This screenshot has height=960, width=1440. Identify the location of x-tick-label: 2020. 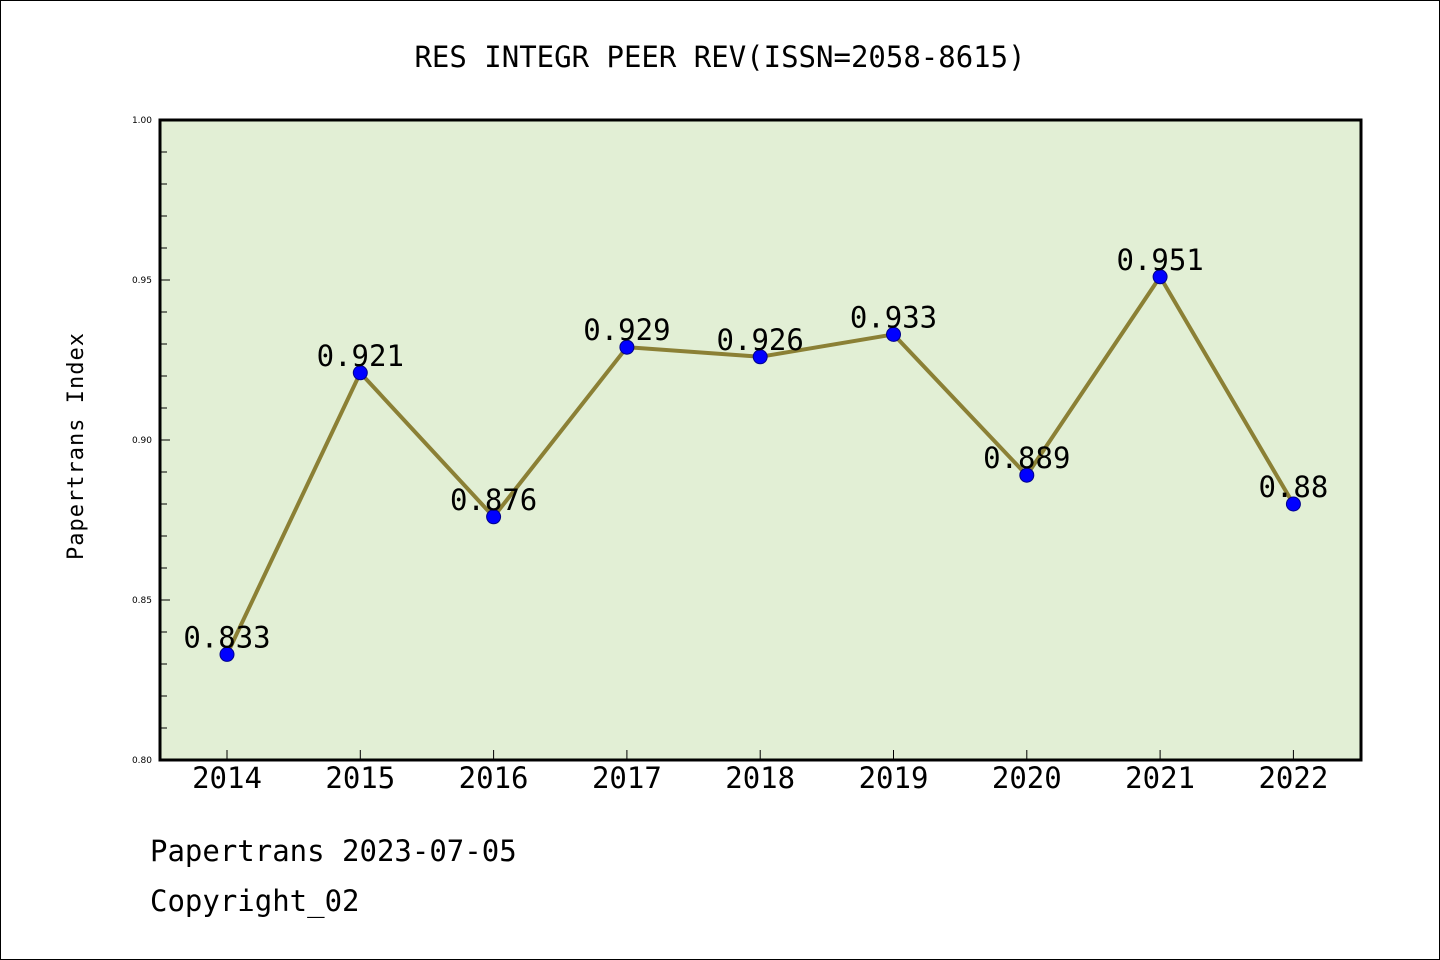
(1027, 778).